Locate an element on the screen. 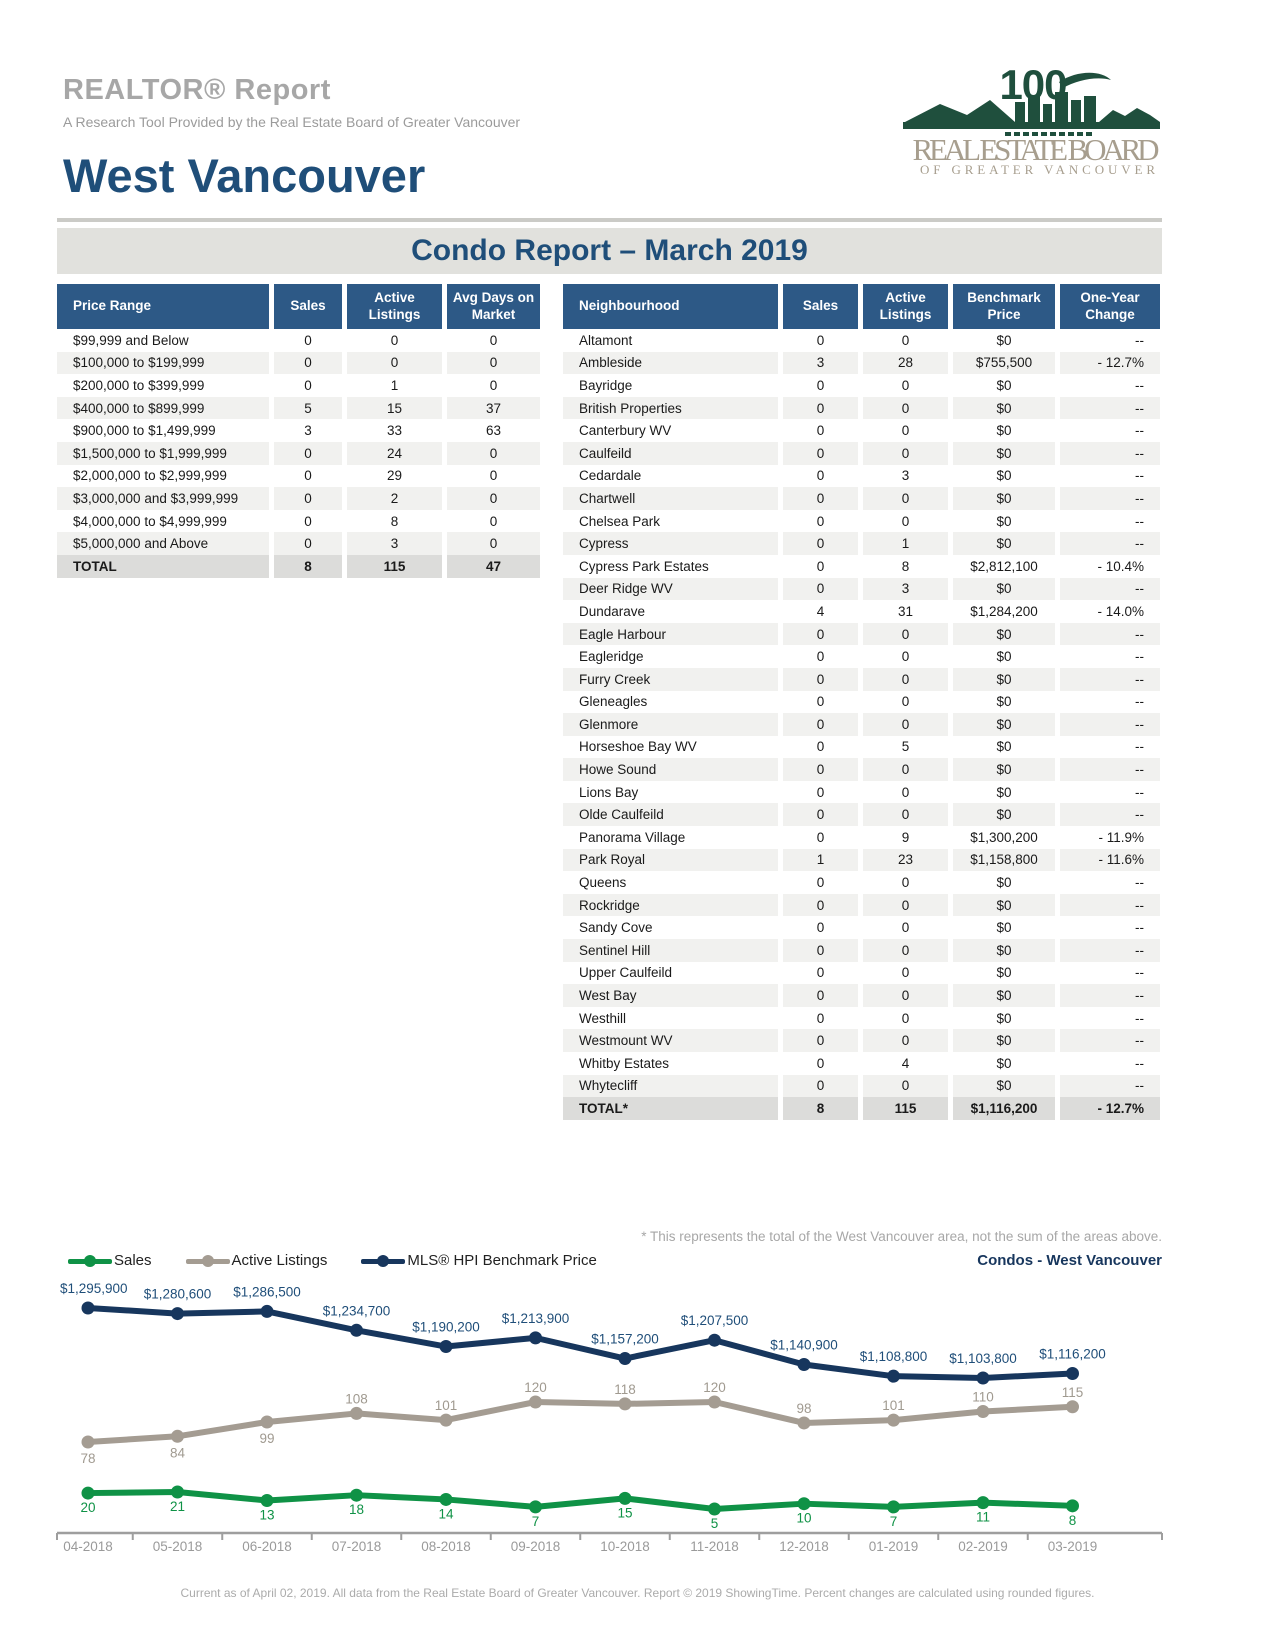  neighbourhood-row: Glenmore 0 0 $0 -- is located at coordinates (861, 724).